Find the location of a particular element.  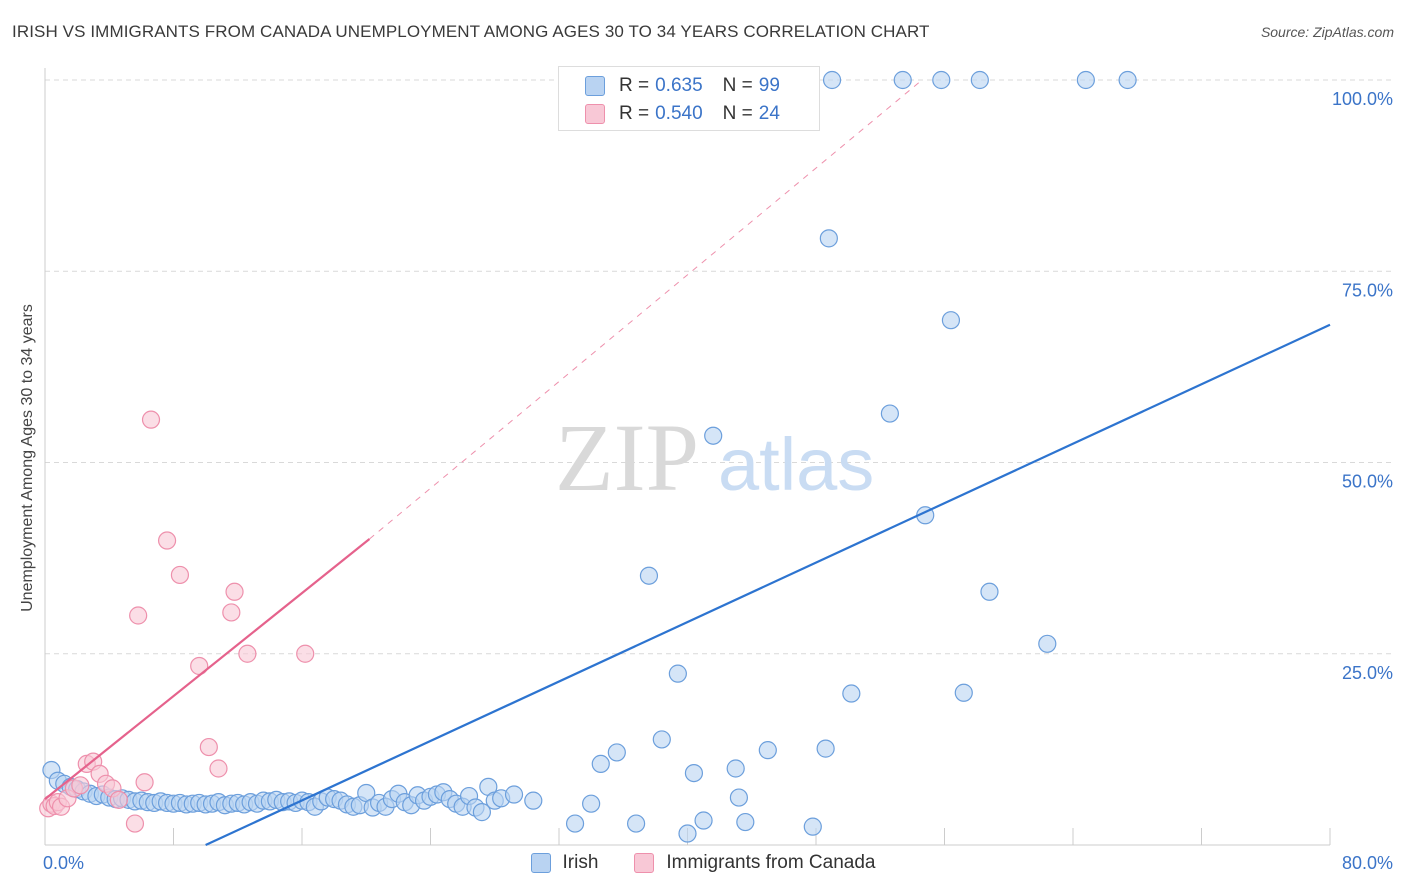

canada-swatch is located at coordinates (595, 114).